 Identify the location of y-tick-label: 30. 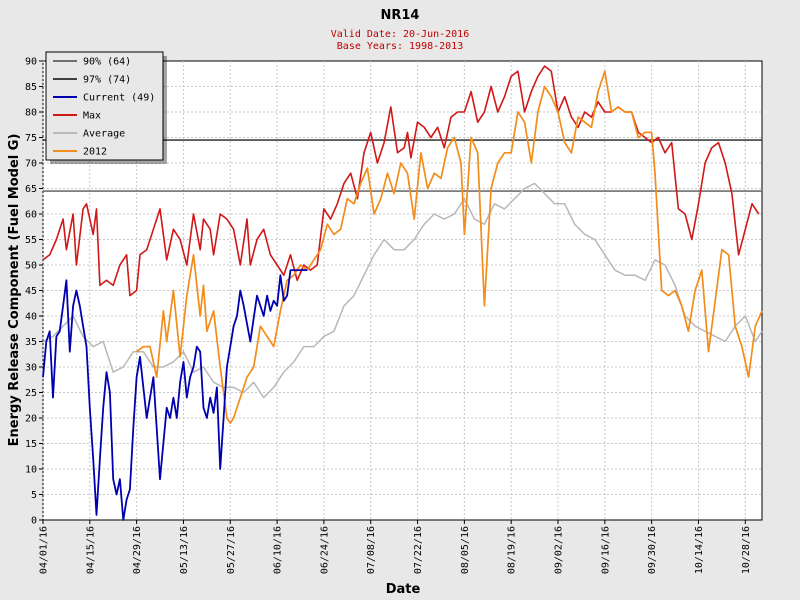
(31, 368).